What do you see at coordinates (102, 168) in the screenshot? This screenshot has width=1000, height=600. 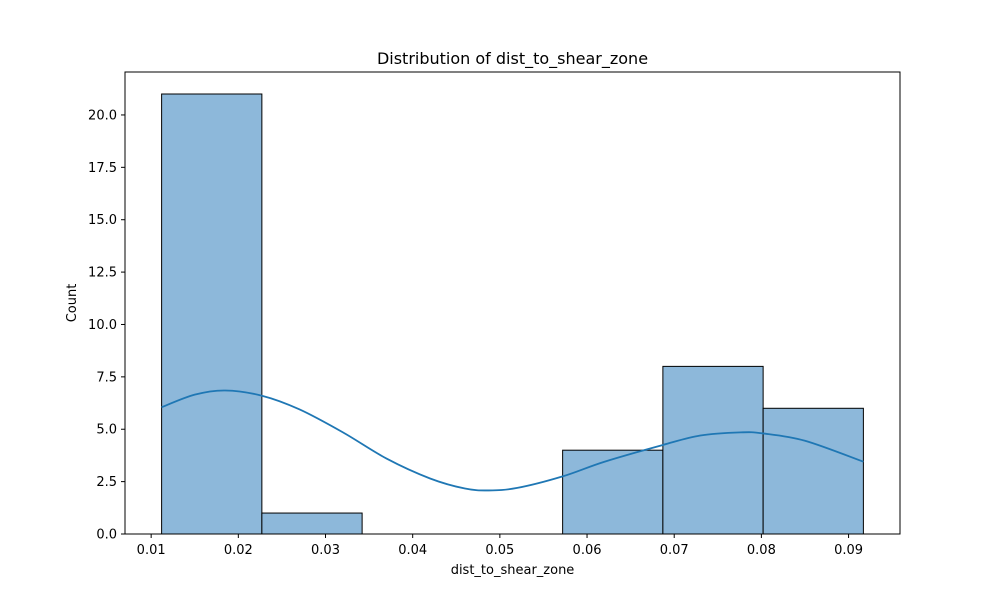 I see `y-tick-label: 17.5` at bounding box center [102, 168].